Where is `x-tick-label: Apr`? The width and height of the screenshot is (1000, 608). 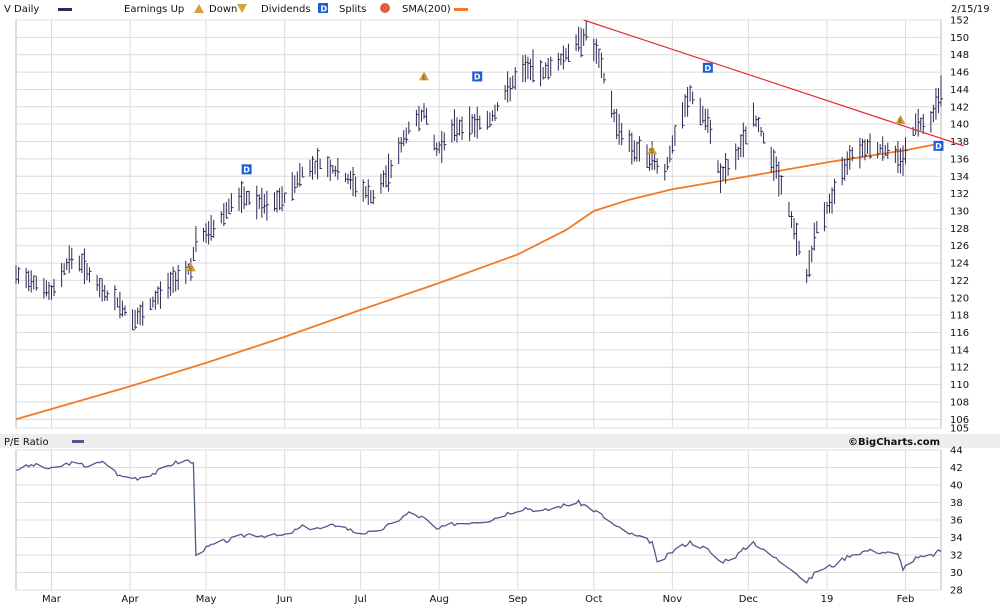 x-tick-label: Apr is located at coordinates (130, 599).